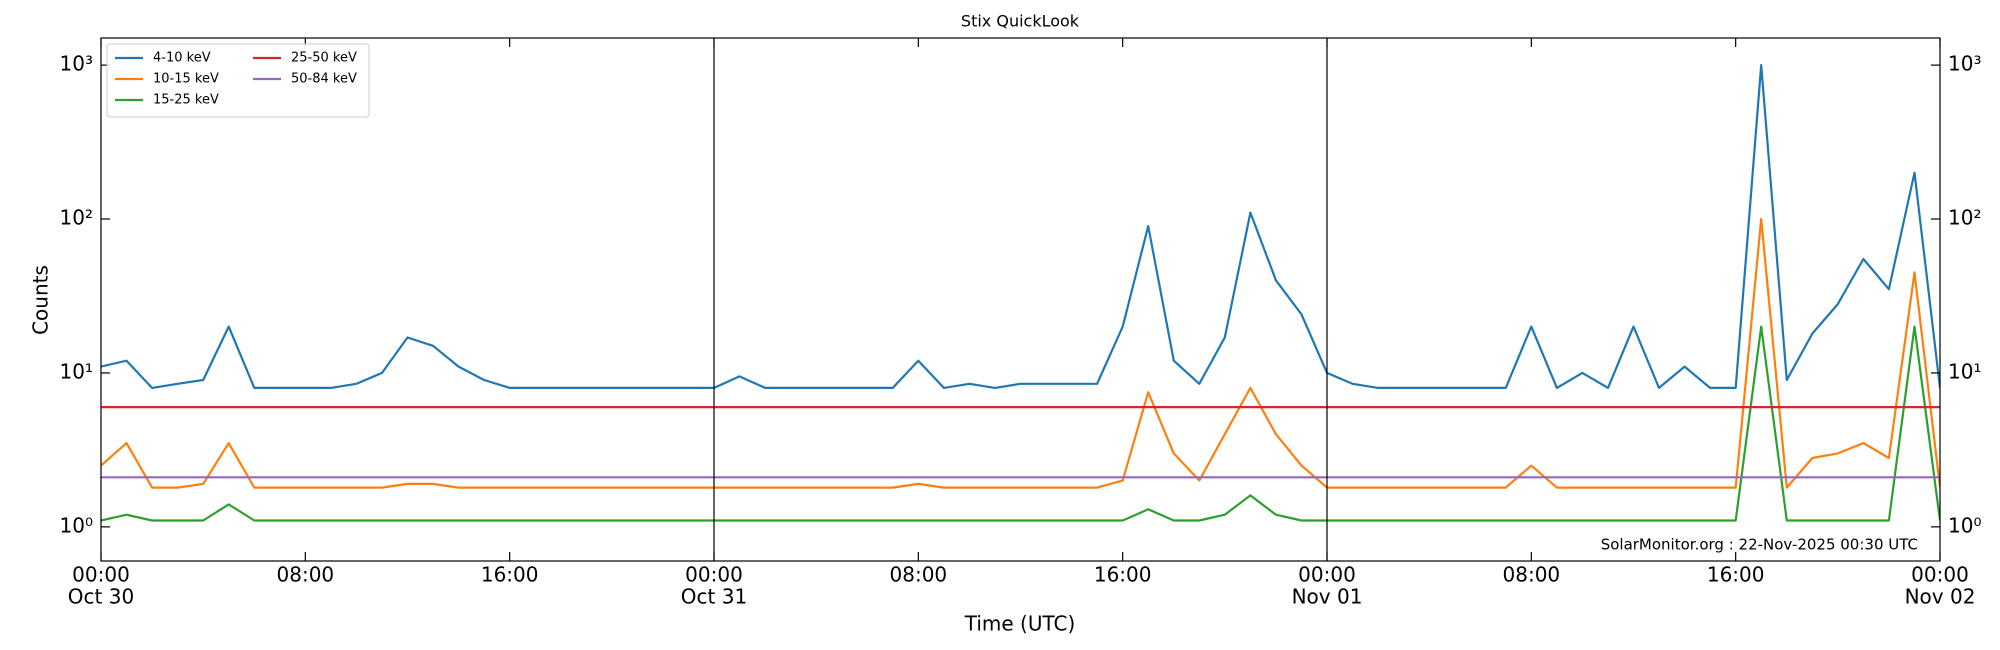  I want to click on legend-label: 15-25 keV, so click(186, 100).